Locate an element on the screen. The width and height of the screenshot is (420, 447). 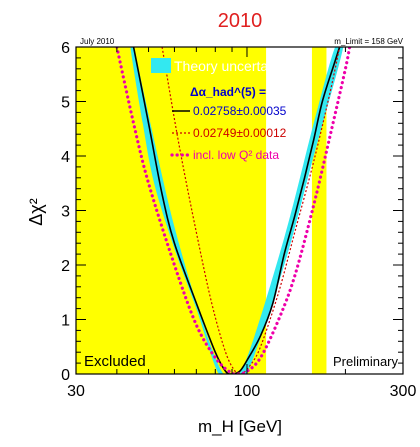
legend-label-series-3: incl. low Q² data is located at coordinates (236, 155).